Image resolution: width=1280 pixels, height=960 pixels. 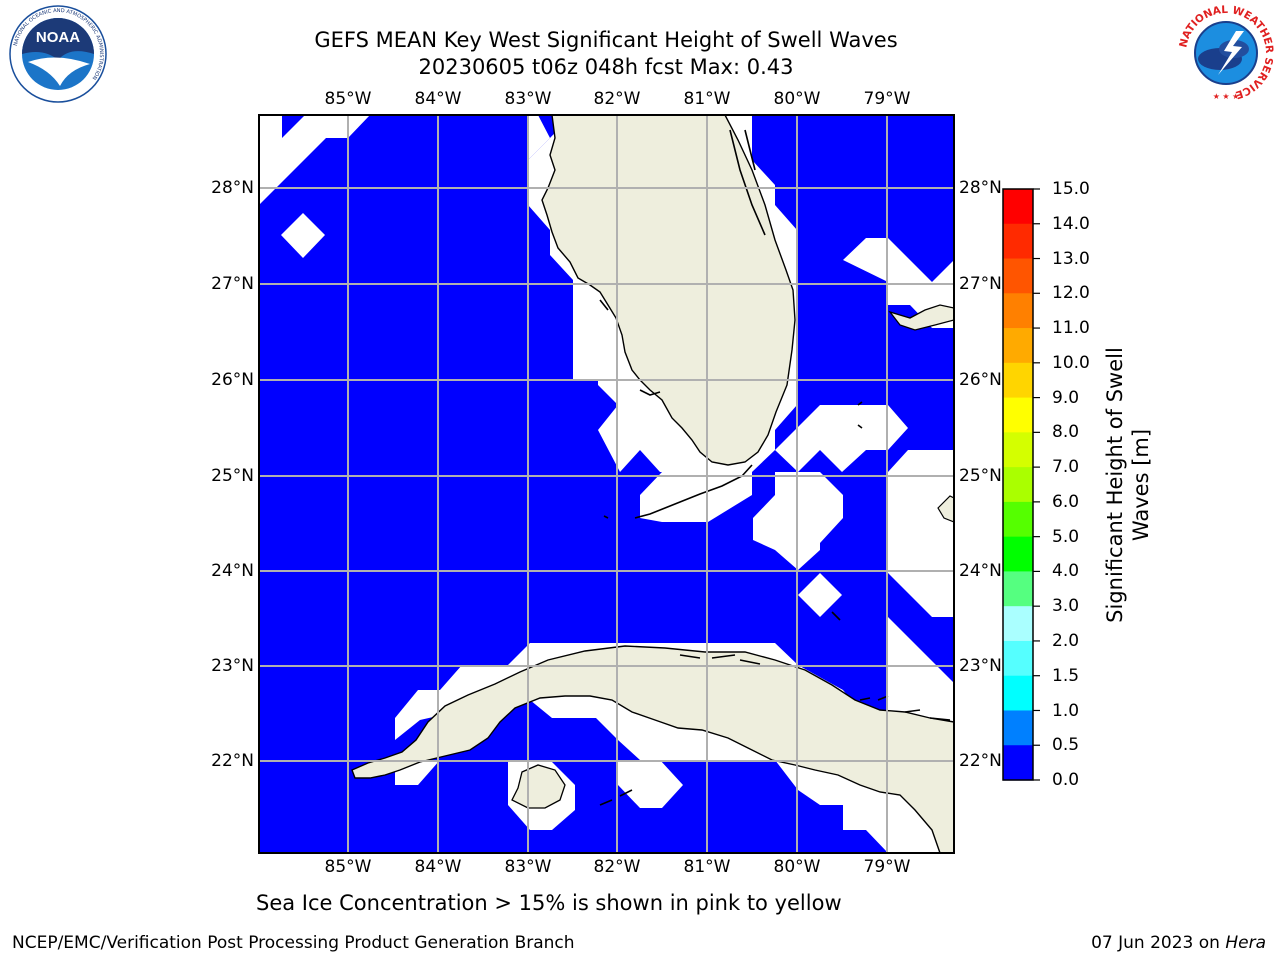 What do you see at coordinates (1066, 745) in the screenshot?
I see `colorbar-tick-label: 0.5` at bounding box center [1066, 745].